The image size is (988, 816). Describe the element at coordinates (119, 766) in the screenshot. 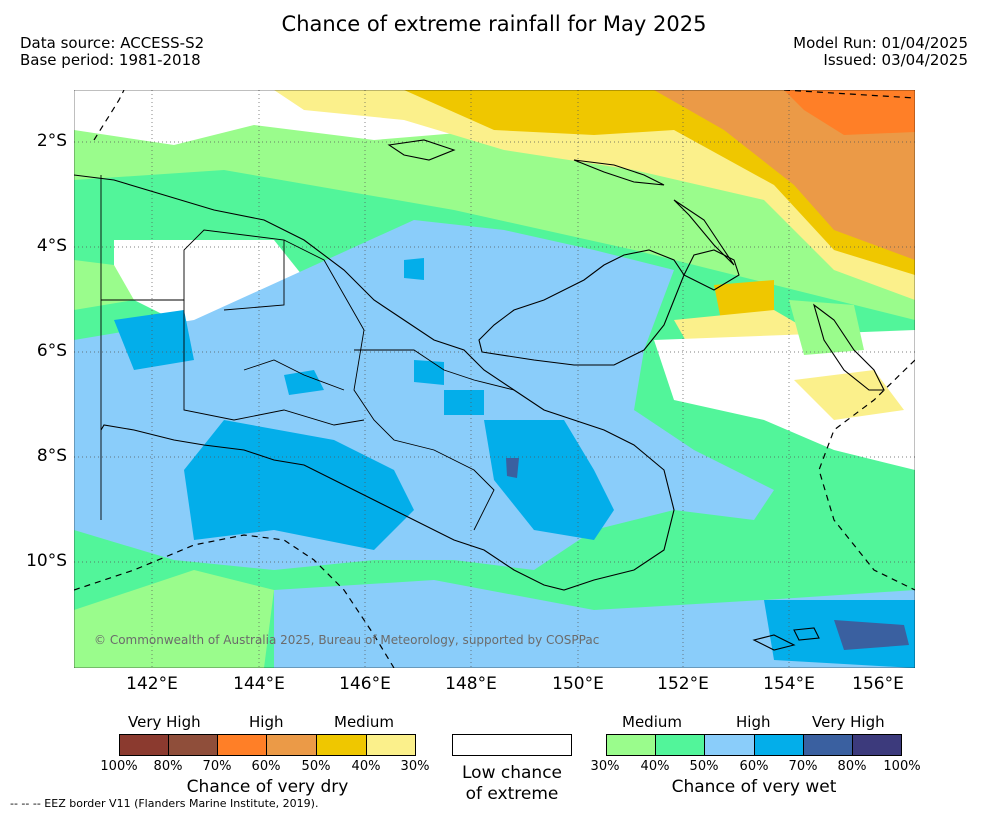

I see `dry-pct-100: 100%` at that location.